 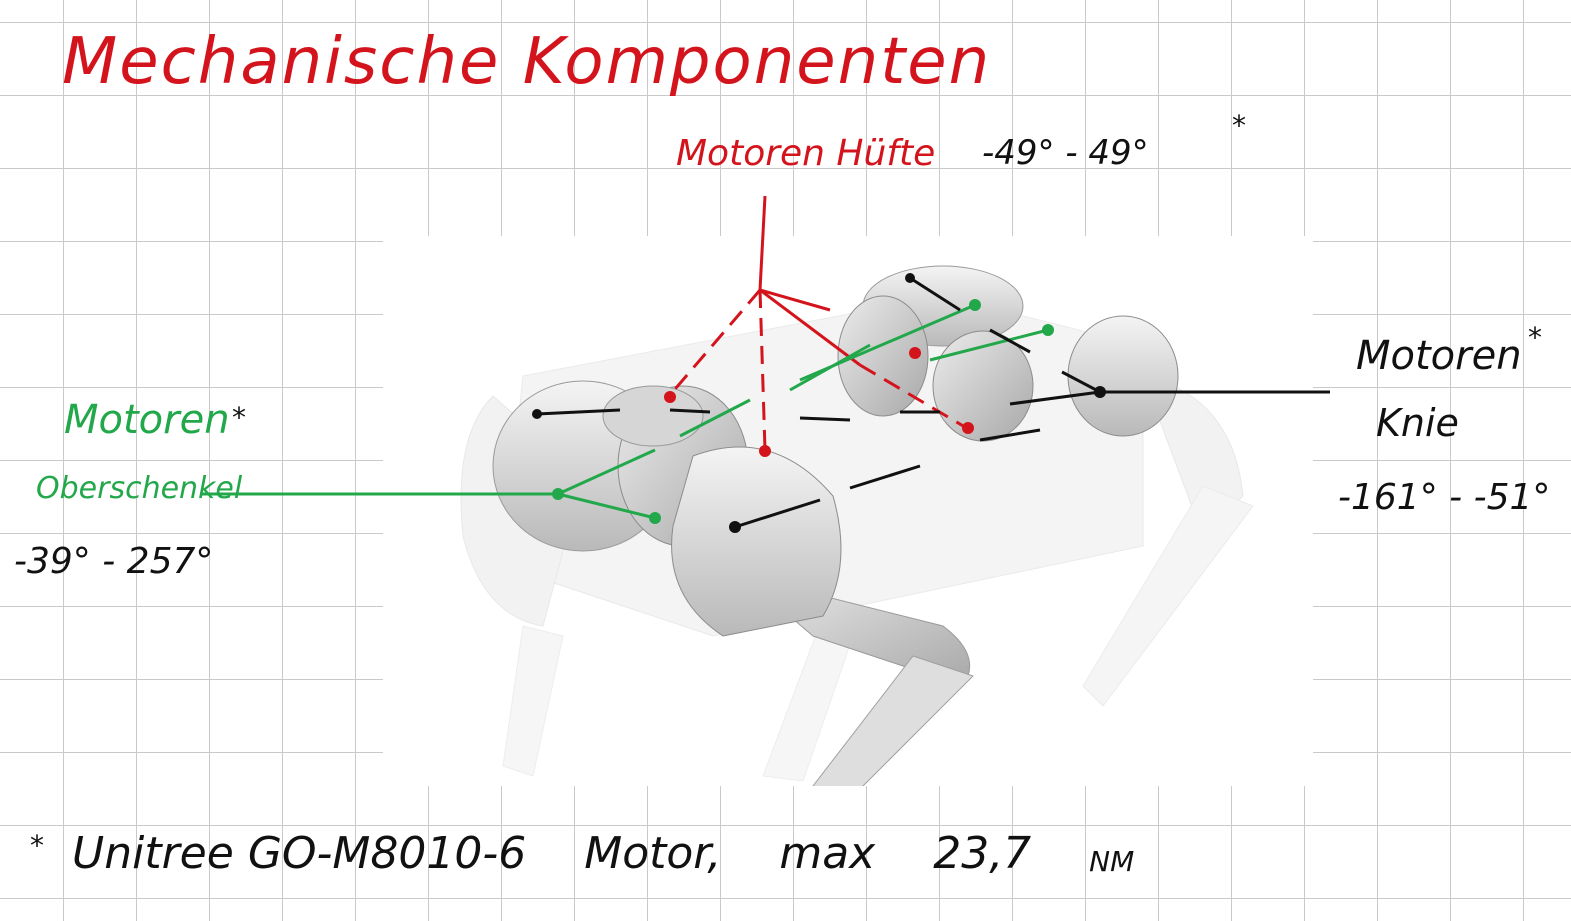 I want to click on page-title: Mechanische Komponenten, so click(x=527, y=62).